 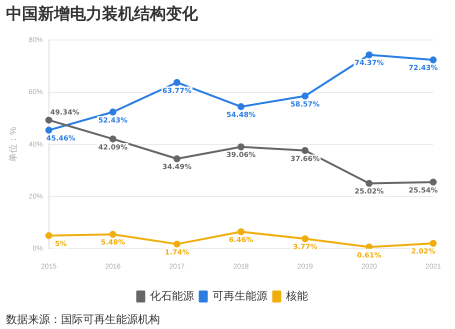 What do you see at coordinates (296, 296) in the screenshot?
I see `legend-label: 核能` at bounding box center [296, 296].